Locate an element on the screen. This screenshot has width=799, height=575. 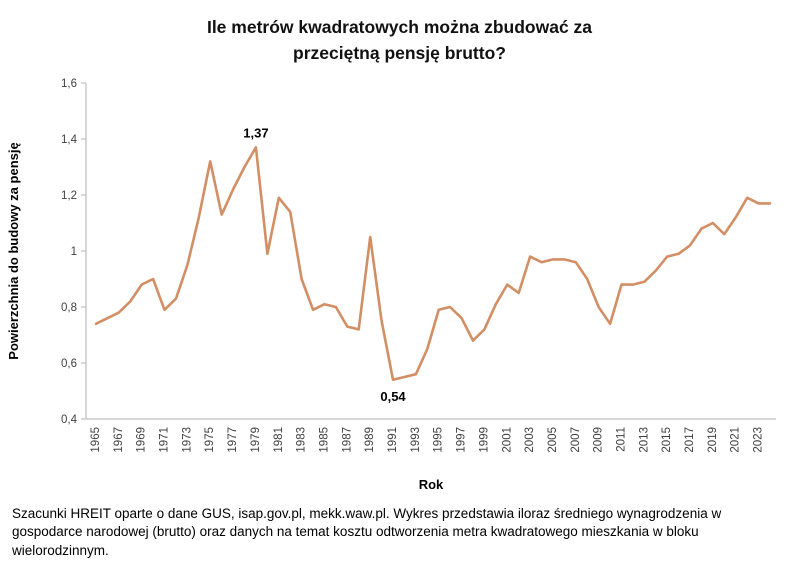
x-tick-label: 2005 is located at coordinates (553, 440).